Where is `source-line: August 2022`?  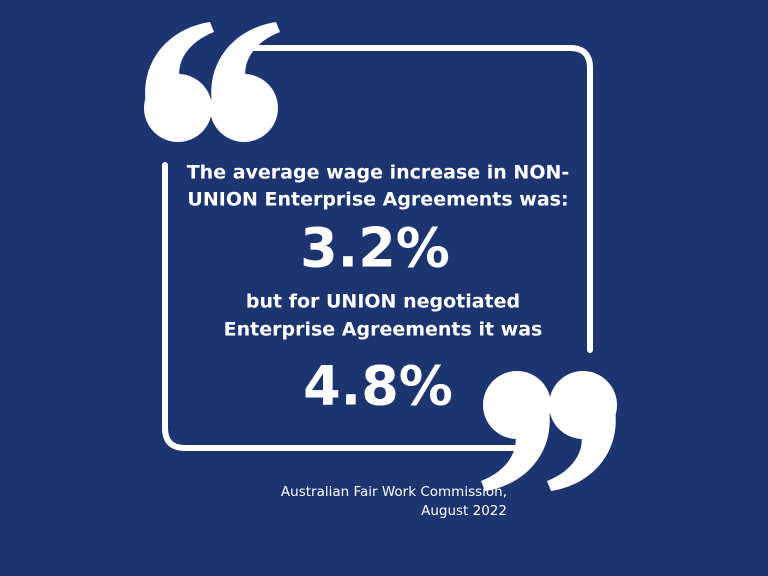 source-line: August 2022 is located at coordinates (464, 511).